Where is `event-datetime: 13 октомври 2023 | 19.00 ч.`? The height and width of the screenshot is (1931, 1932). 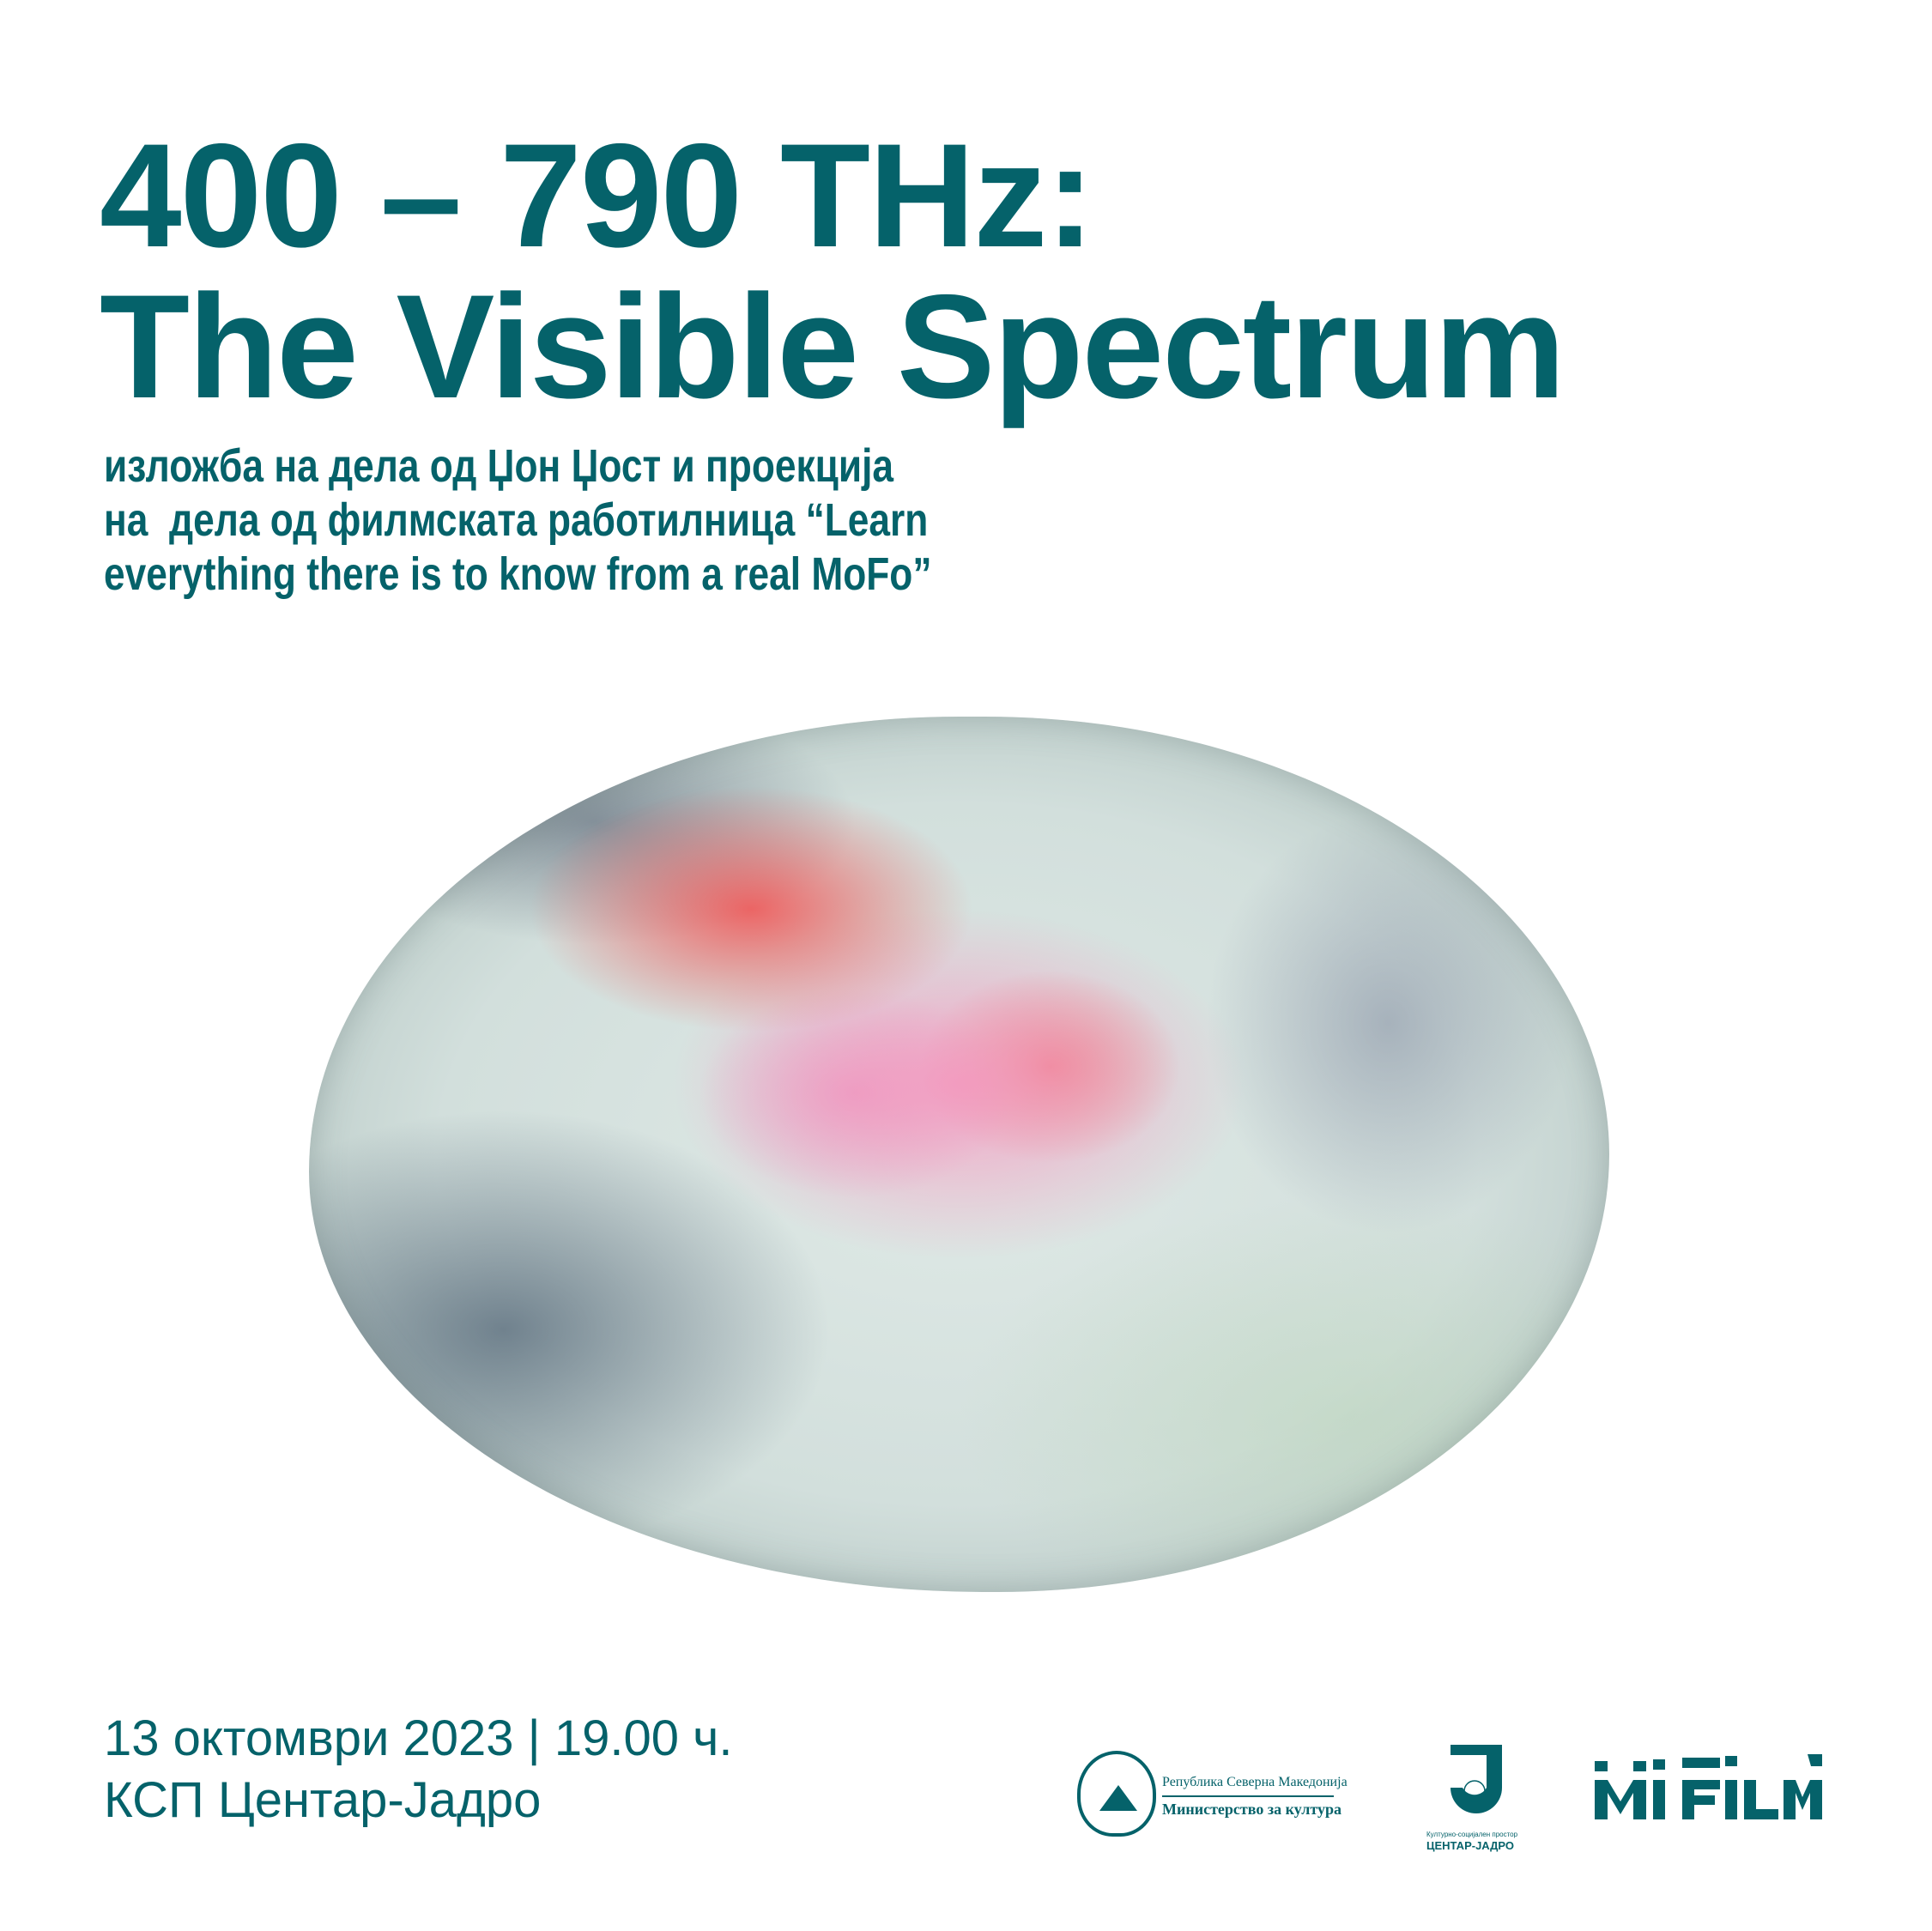 event-datetime: 13 октомври 2023 | 19.00 ч. is located at coordinates (419, 1738).